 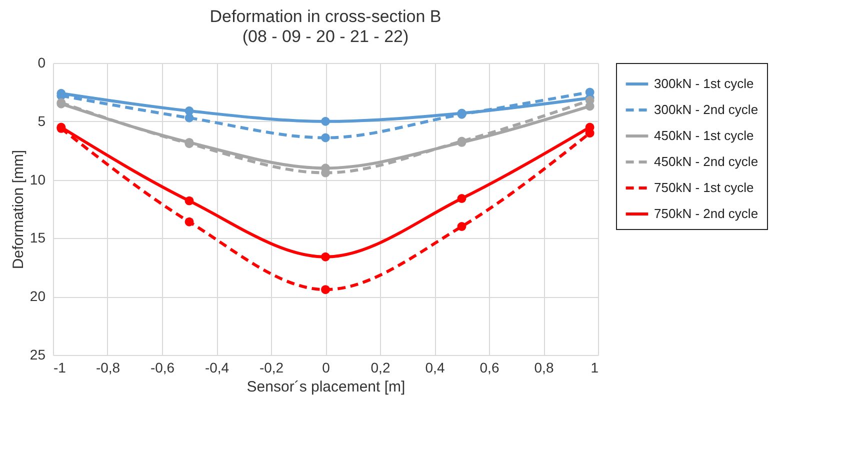 I want to click on x-axis-title: Sensor´s placement [m], so click(x=326, y=387).